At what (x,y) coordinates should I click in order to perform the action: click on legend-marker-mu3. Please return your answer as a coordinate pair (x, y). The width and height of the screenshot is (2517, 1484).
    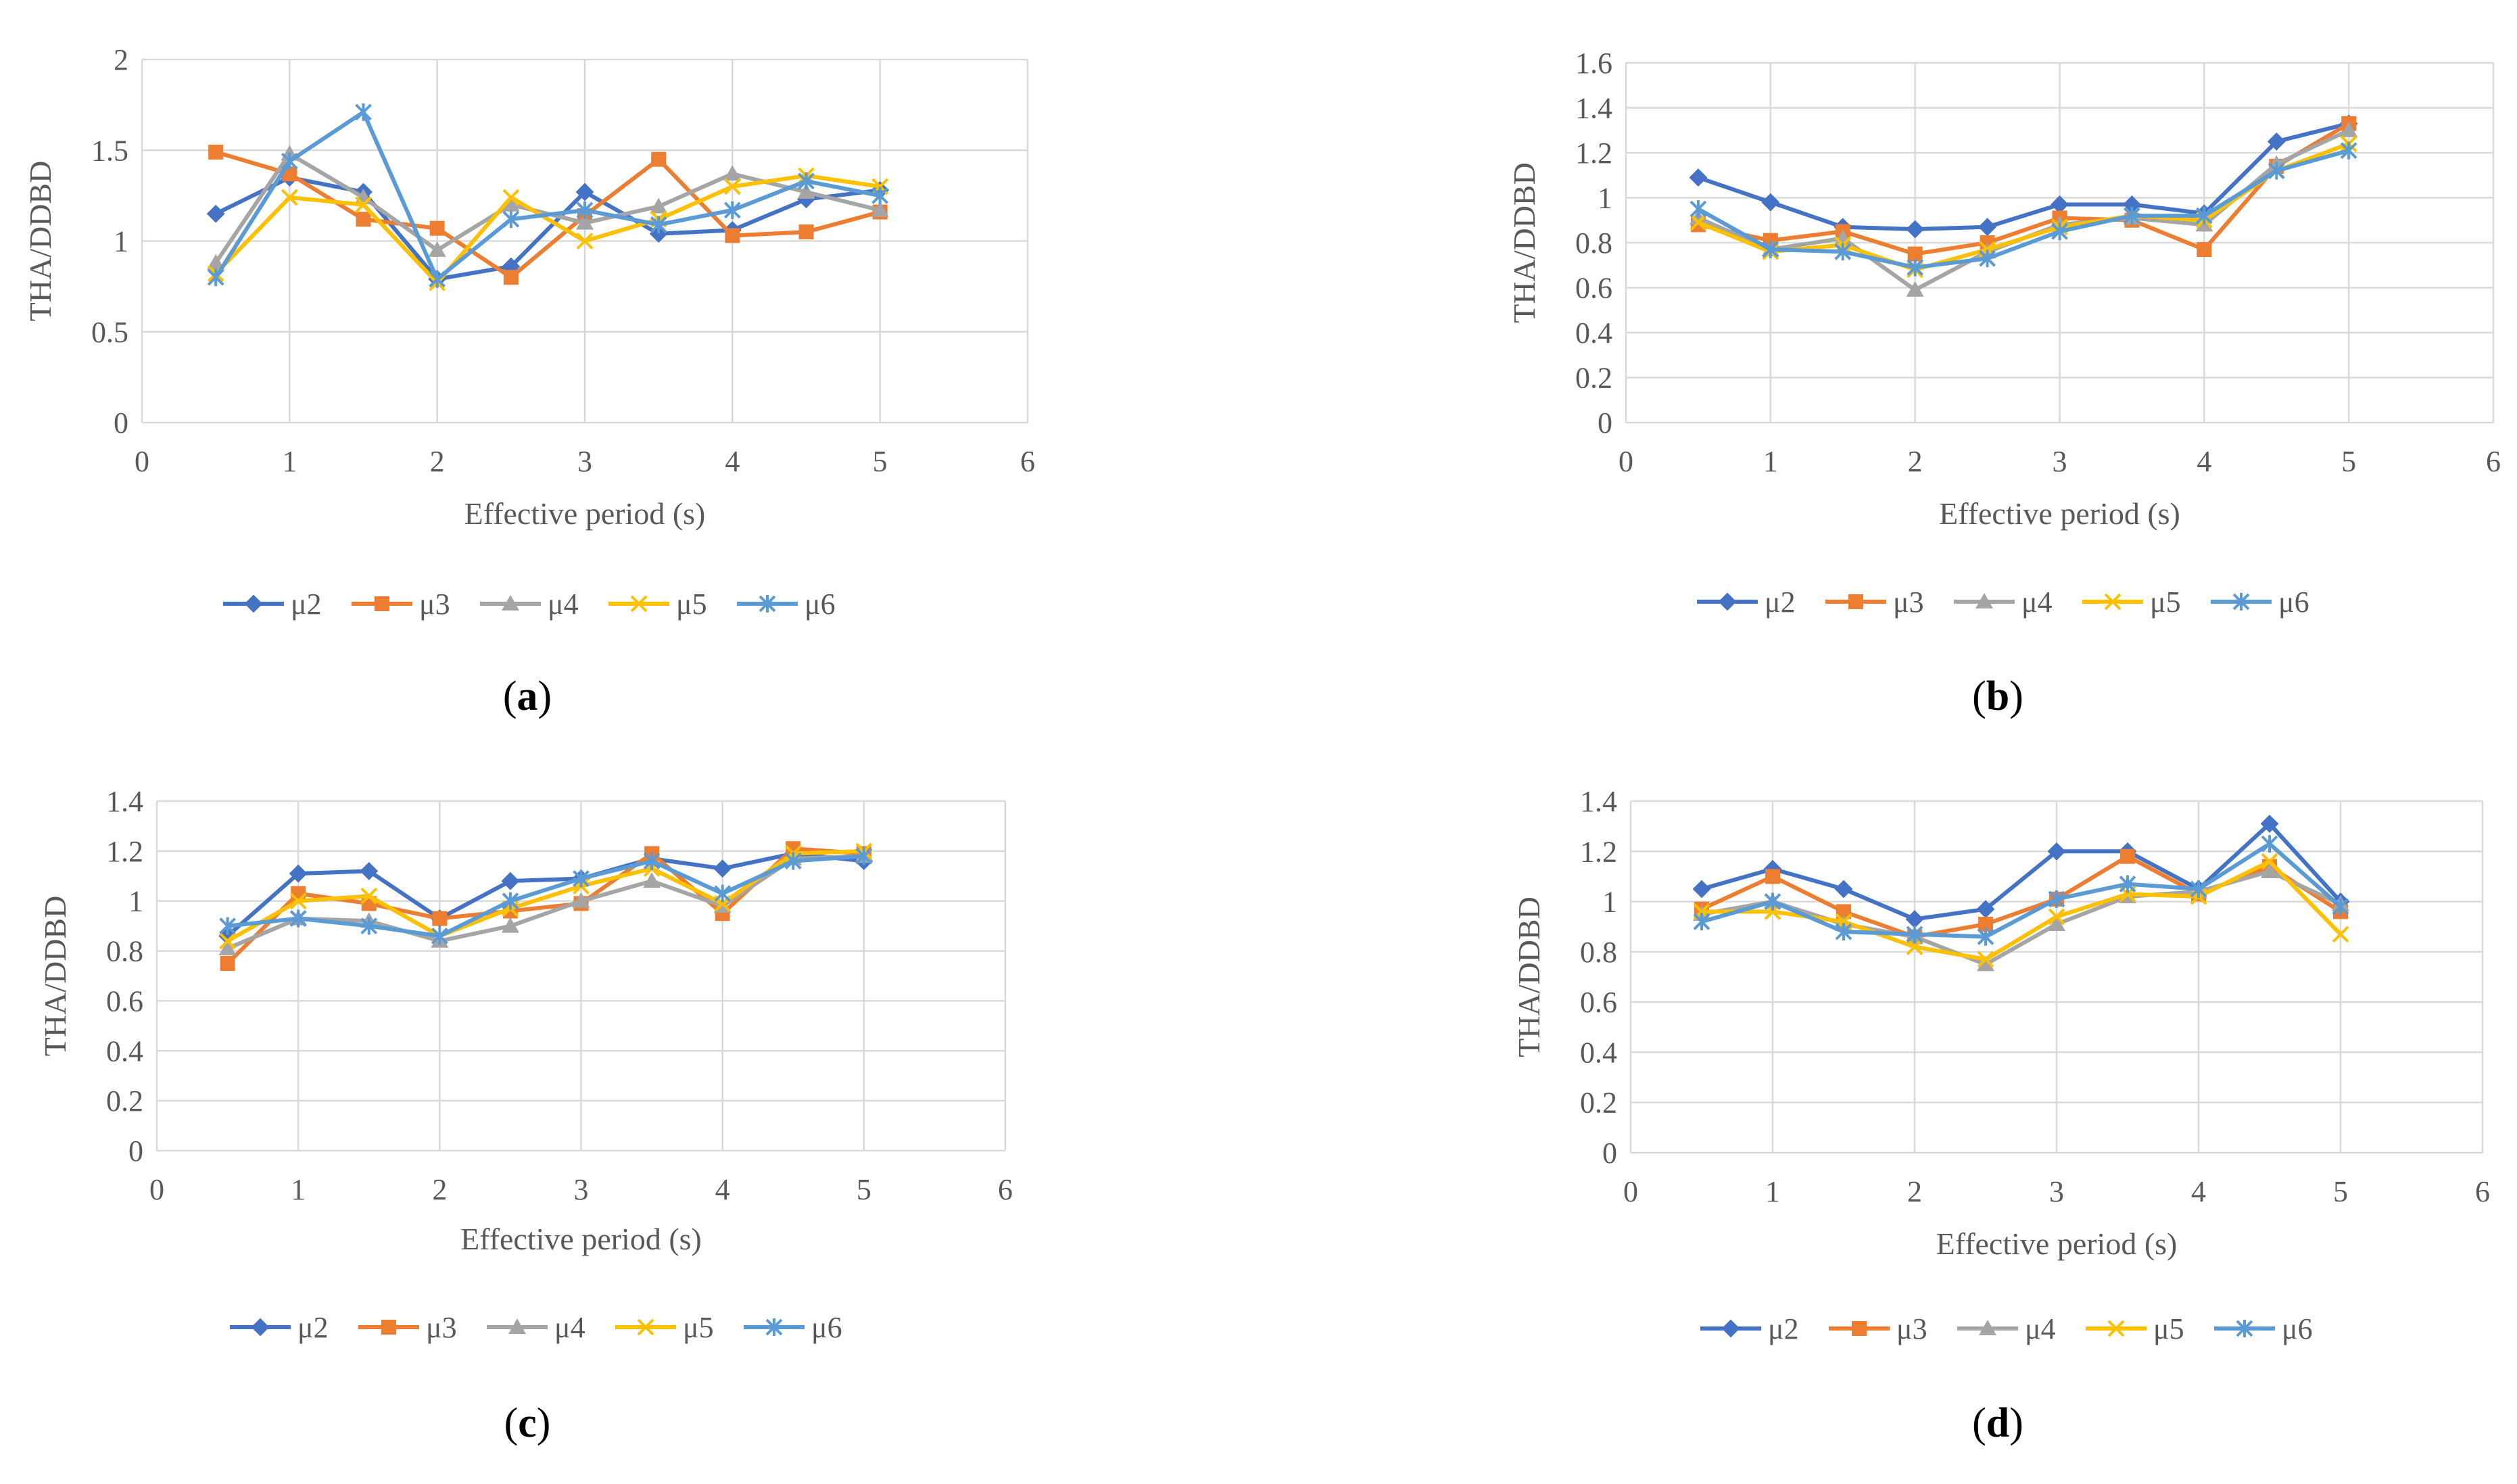
    Looking at the image, I should click on (1860, 1329).